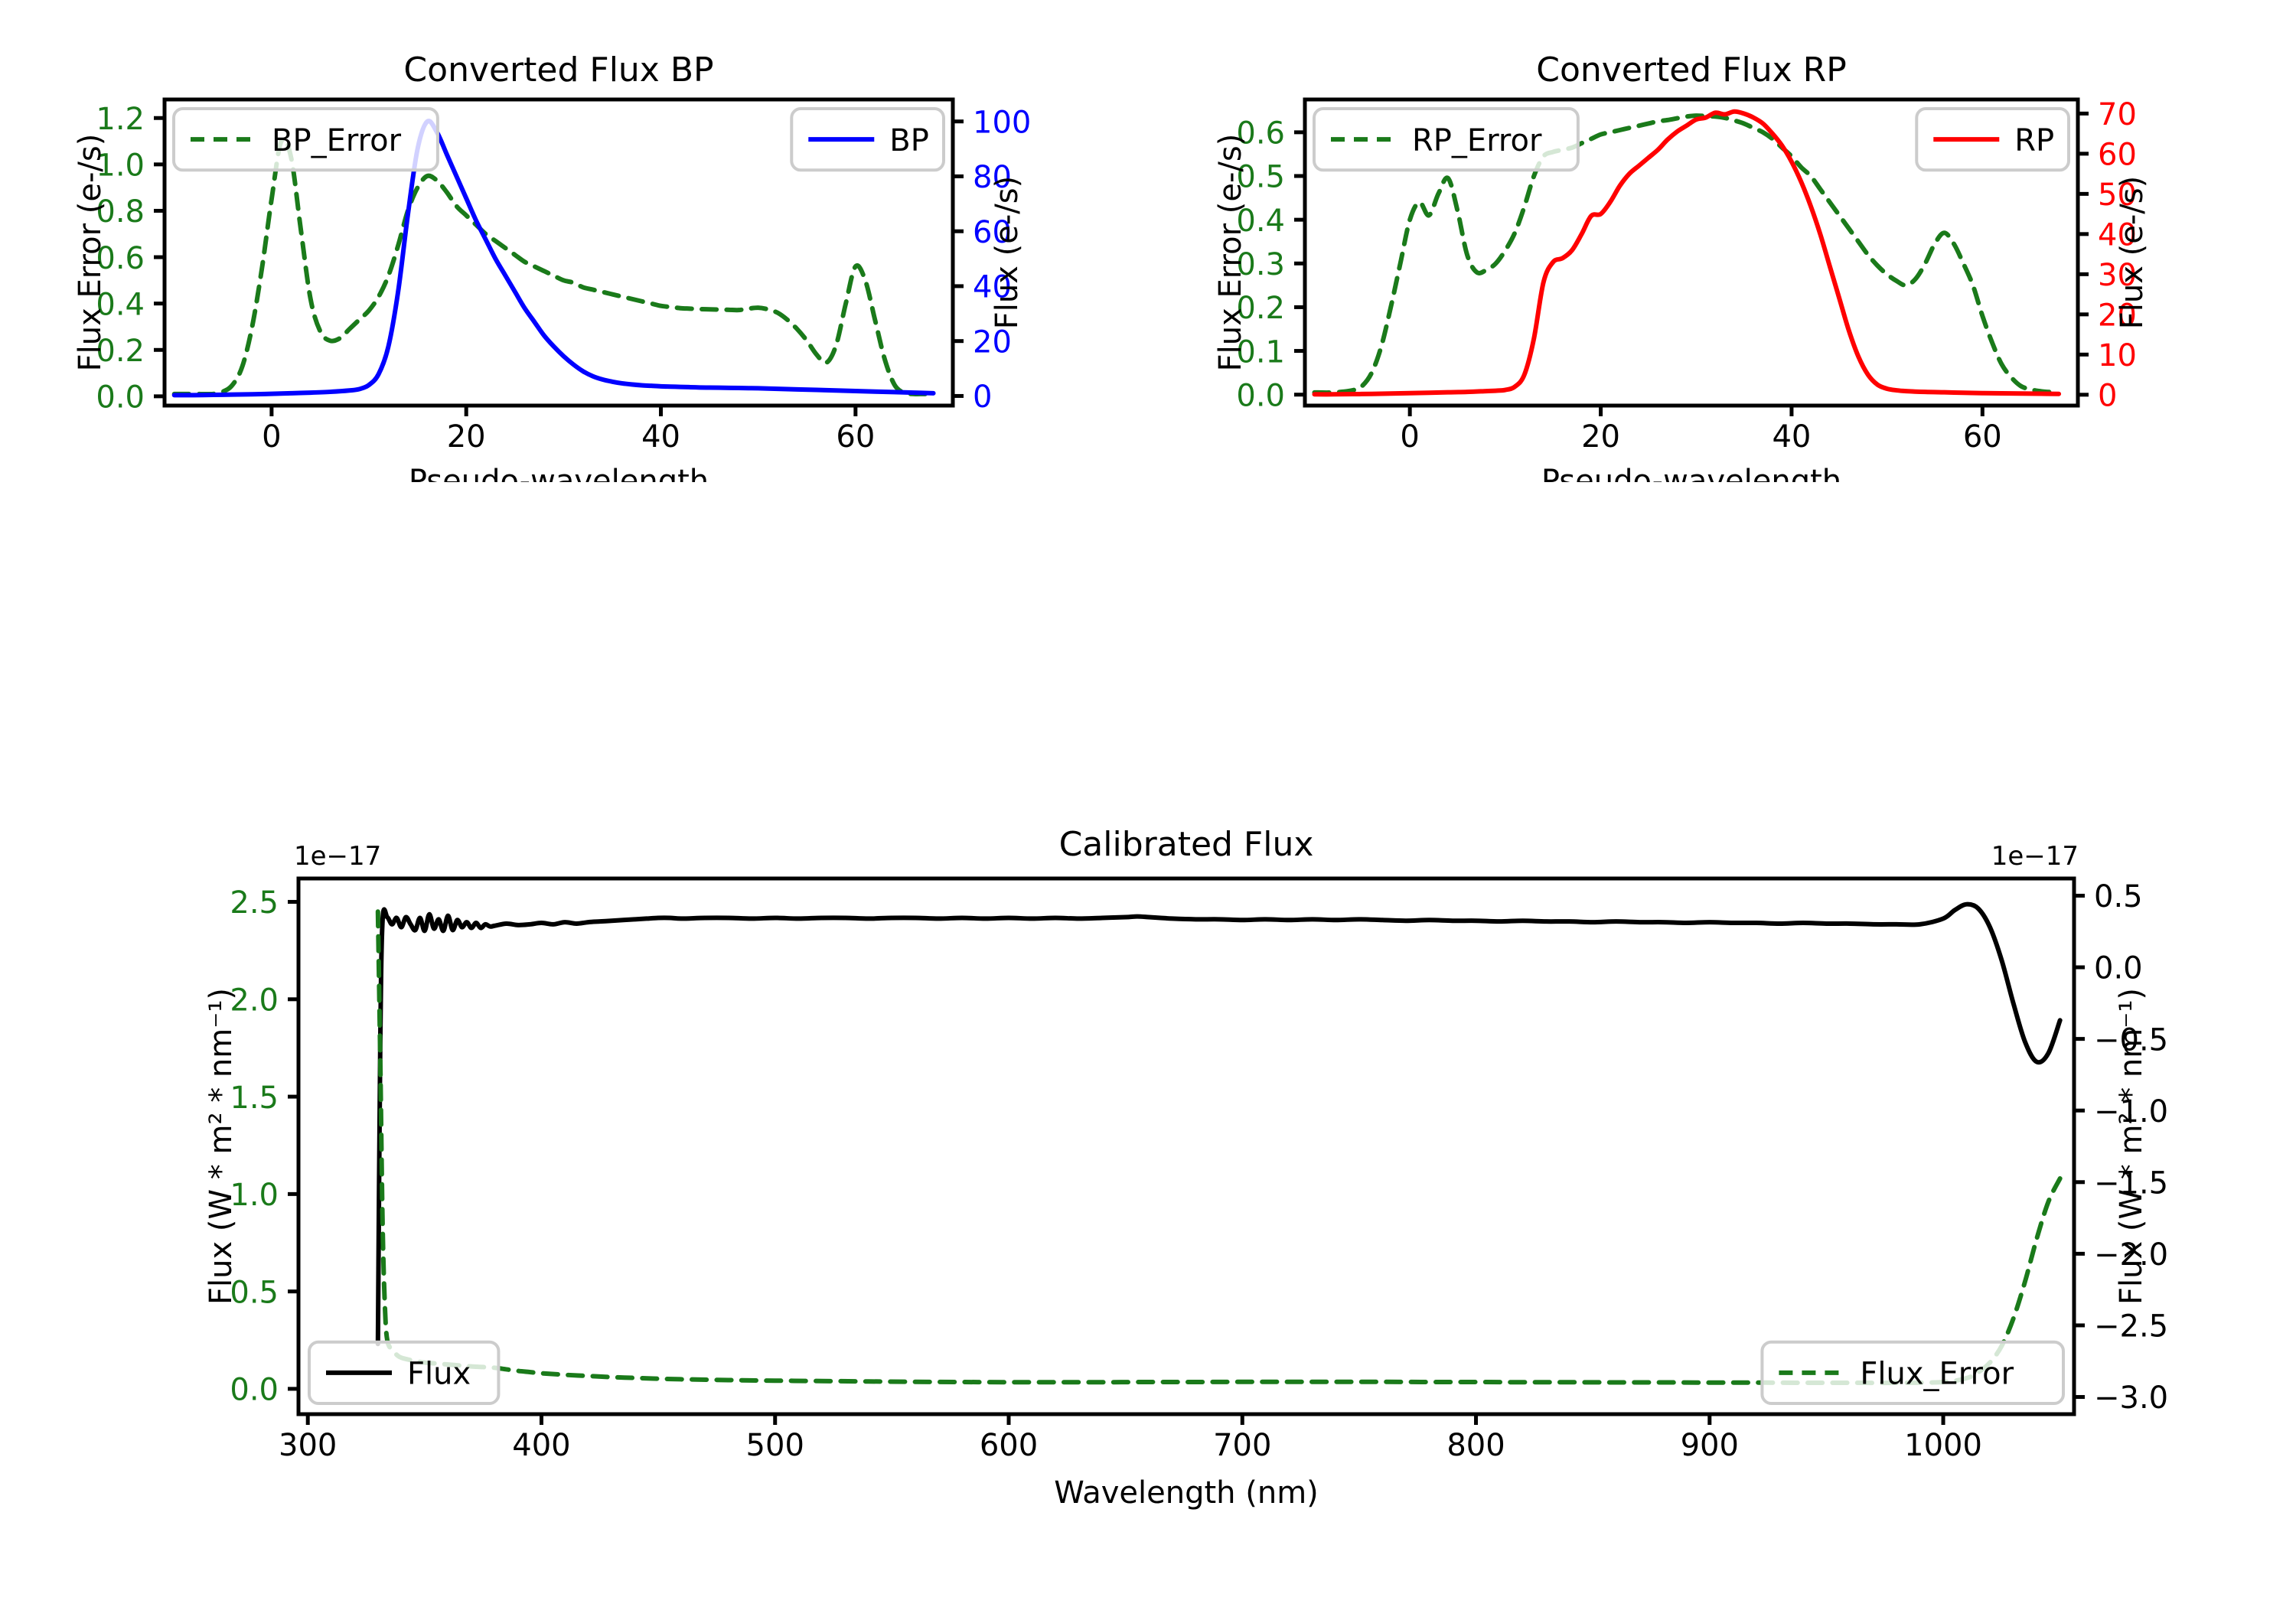 The height and width of the screenshot is (1607, 2296). I want to click on y-tick-label-right: −1.0, so click(2131, 1111).